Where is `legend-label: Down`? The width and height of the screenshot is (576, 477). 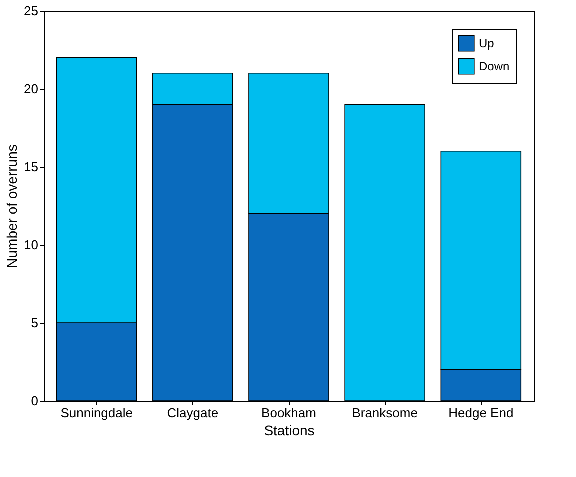
legend-label: Down is located at coordinates (494, 67).